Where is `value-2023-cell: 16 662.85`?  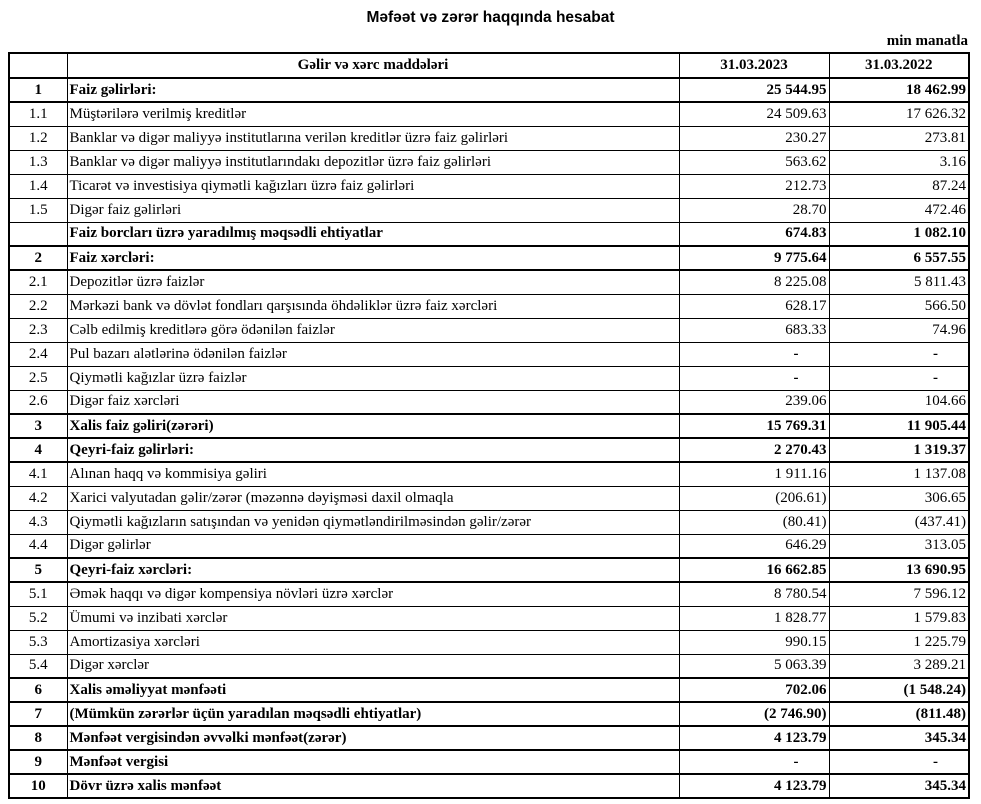 value-2023-cell: 16 662.85 is located at coordinates (754, 570).